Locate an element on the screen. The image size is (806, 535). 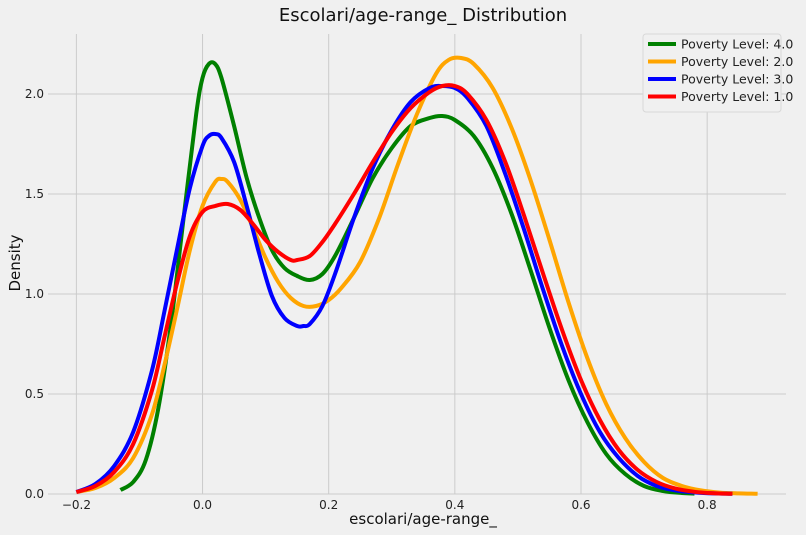
y-tick-label: 0.0 is located at coordinates (34, 494).